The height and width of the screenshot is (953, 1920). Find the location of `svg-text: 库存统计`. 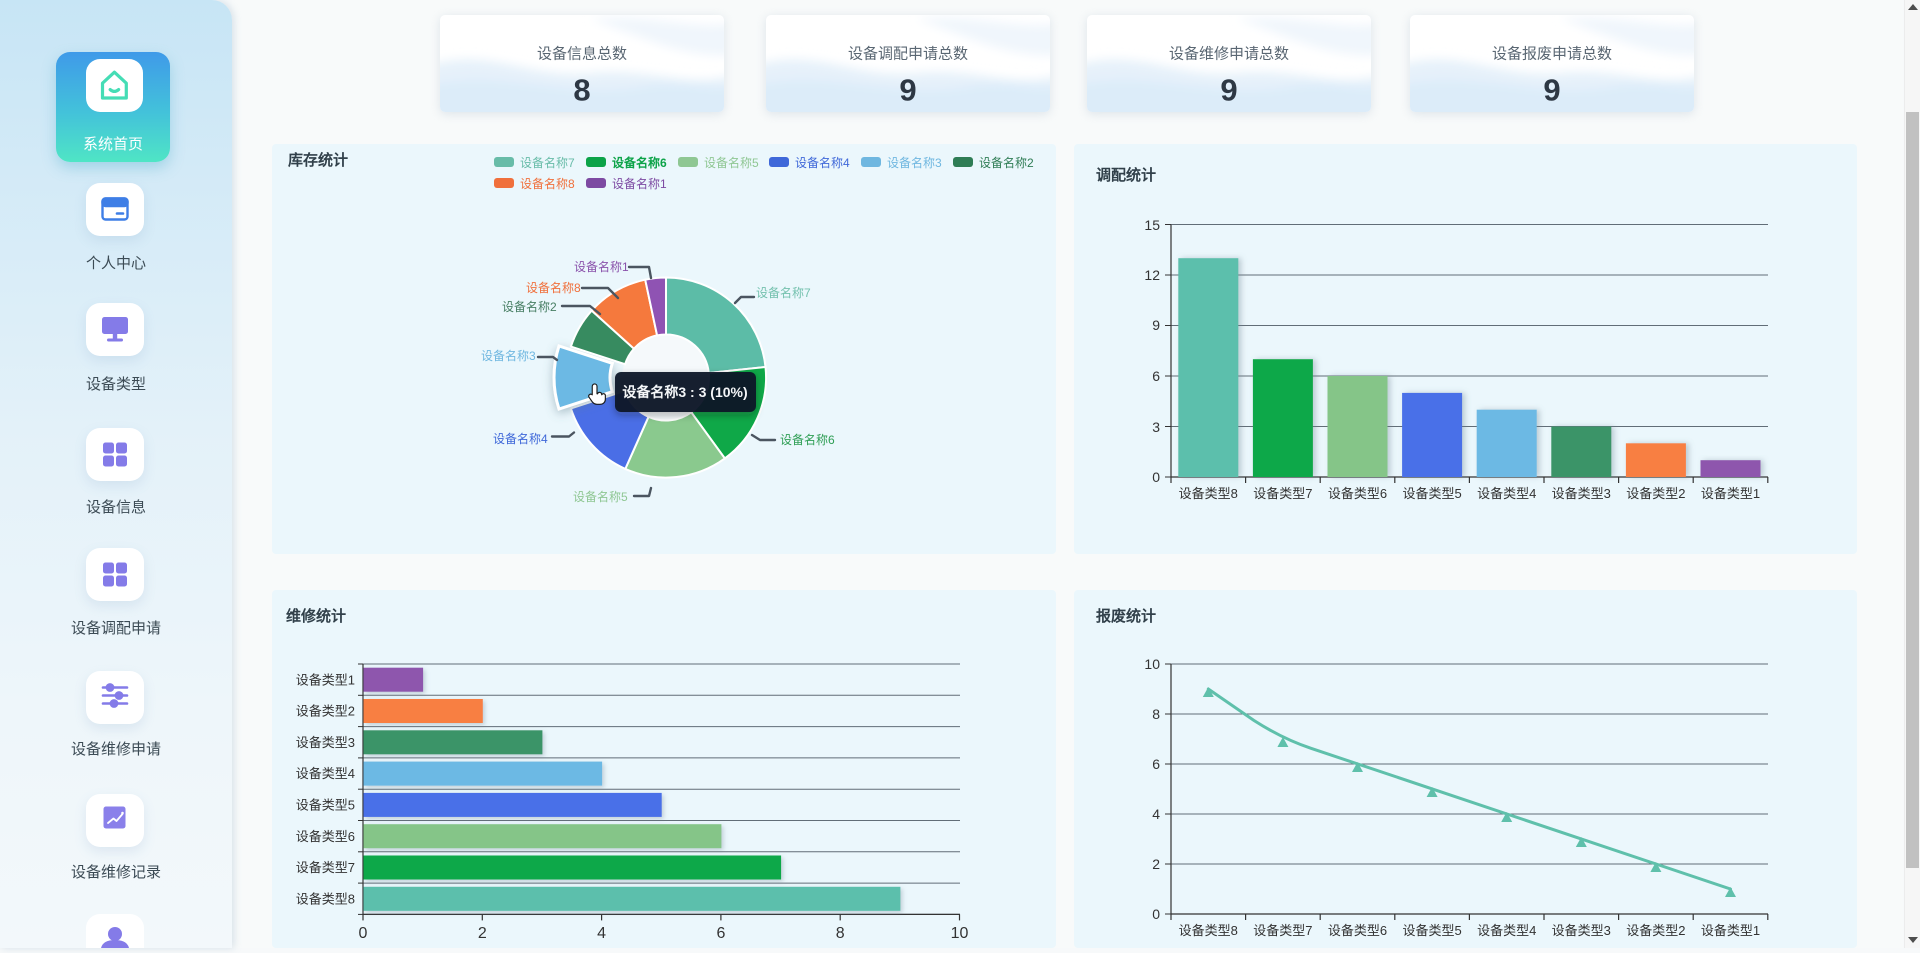

svg-text: 库存统计 is located at coordinates (318, 160).